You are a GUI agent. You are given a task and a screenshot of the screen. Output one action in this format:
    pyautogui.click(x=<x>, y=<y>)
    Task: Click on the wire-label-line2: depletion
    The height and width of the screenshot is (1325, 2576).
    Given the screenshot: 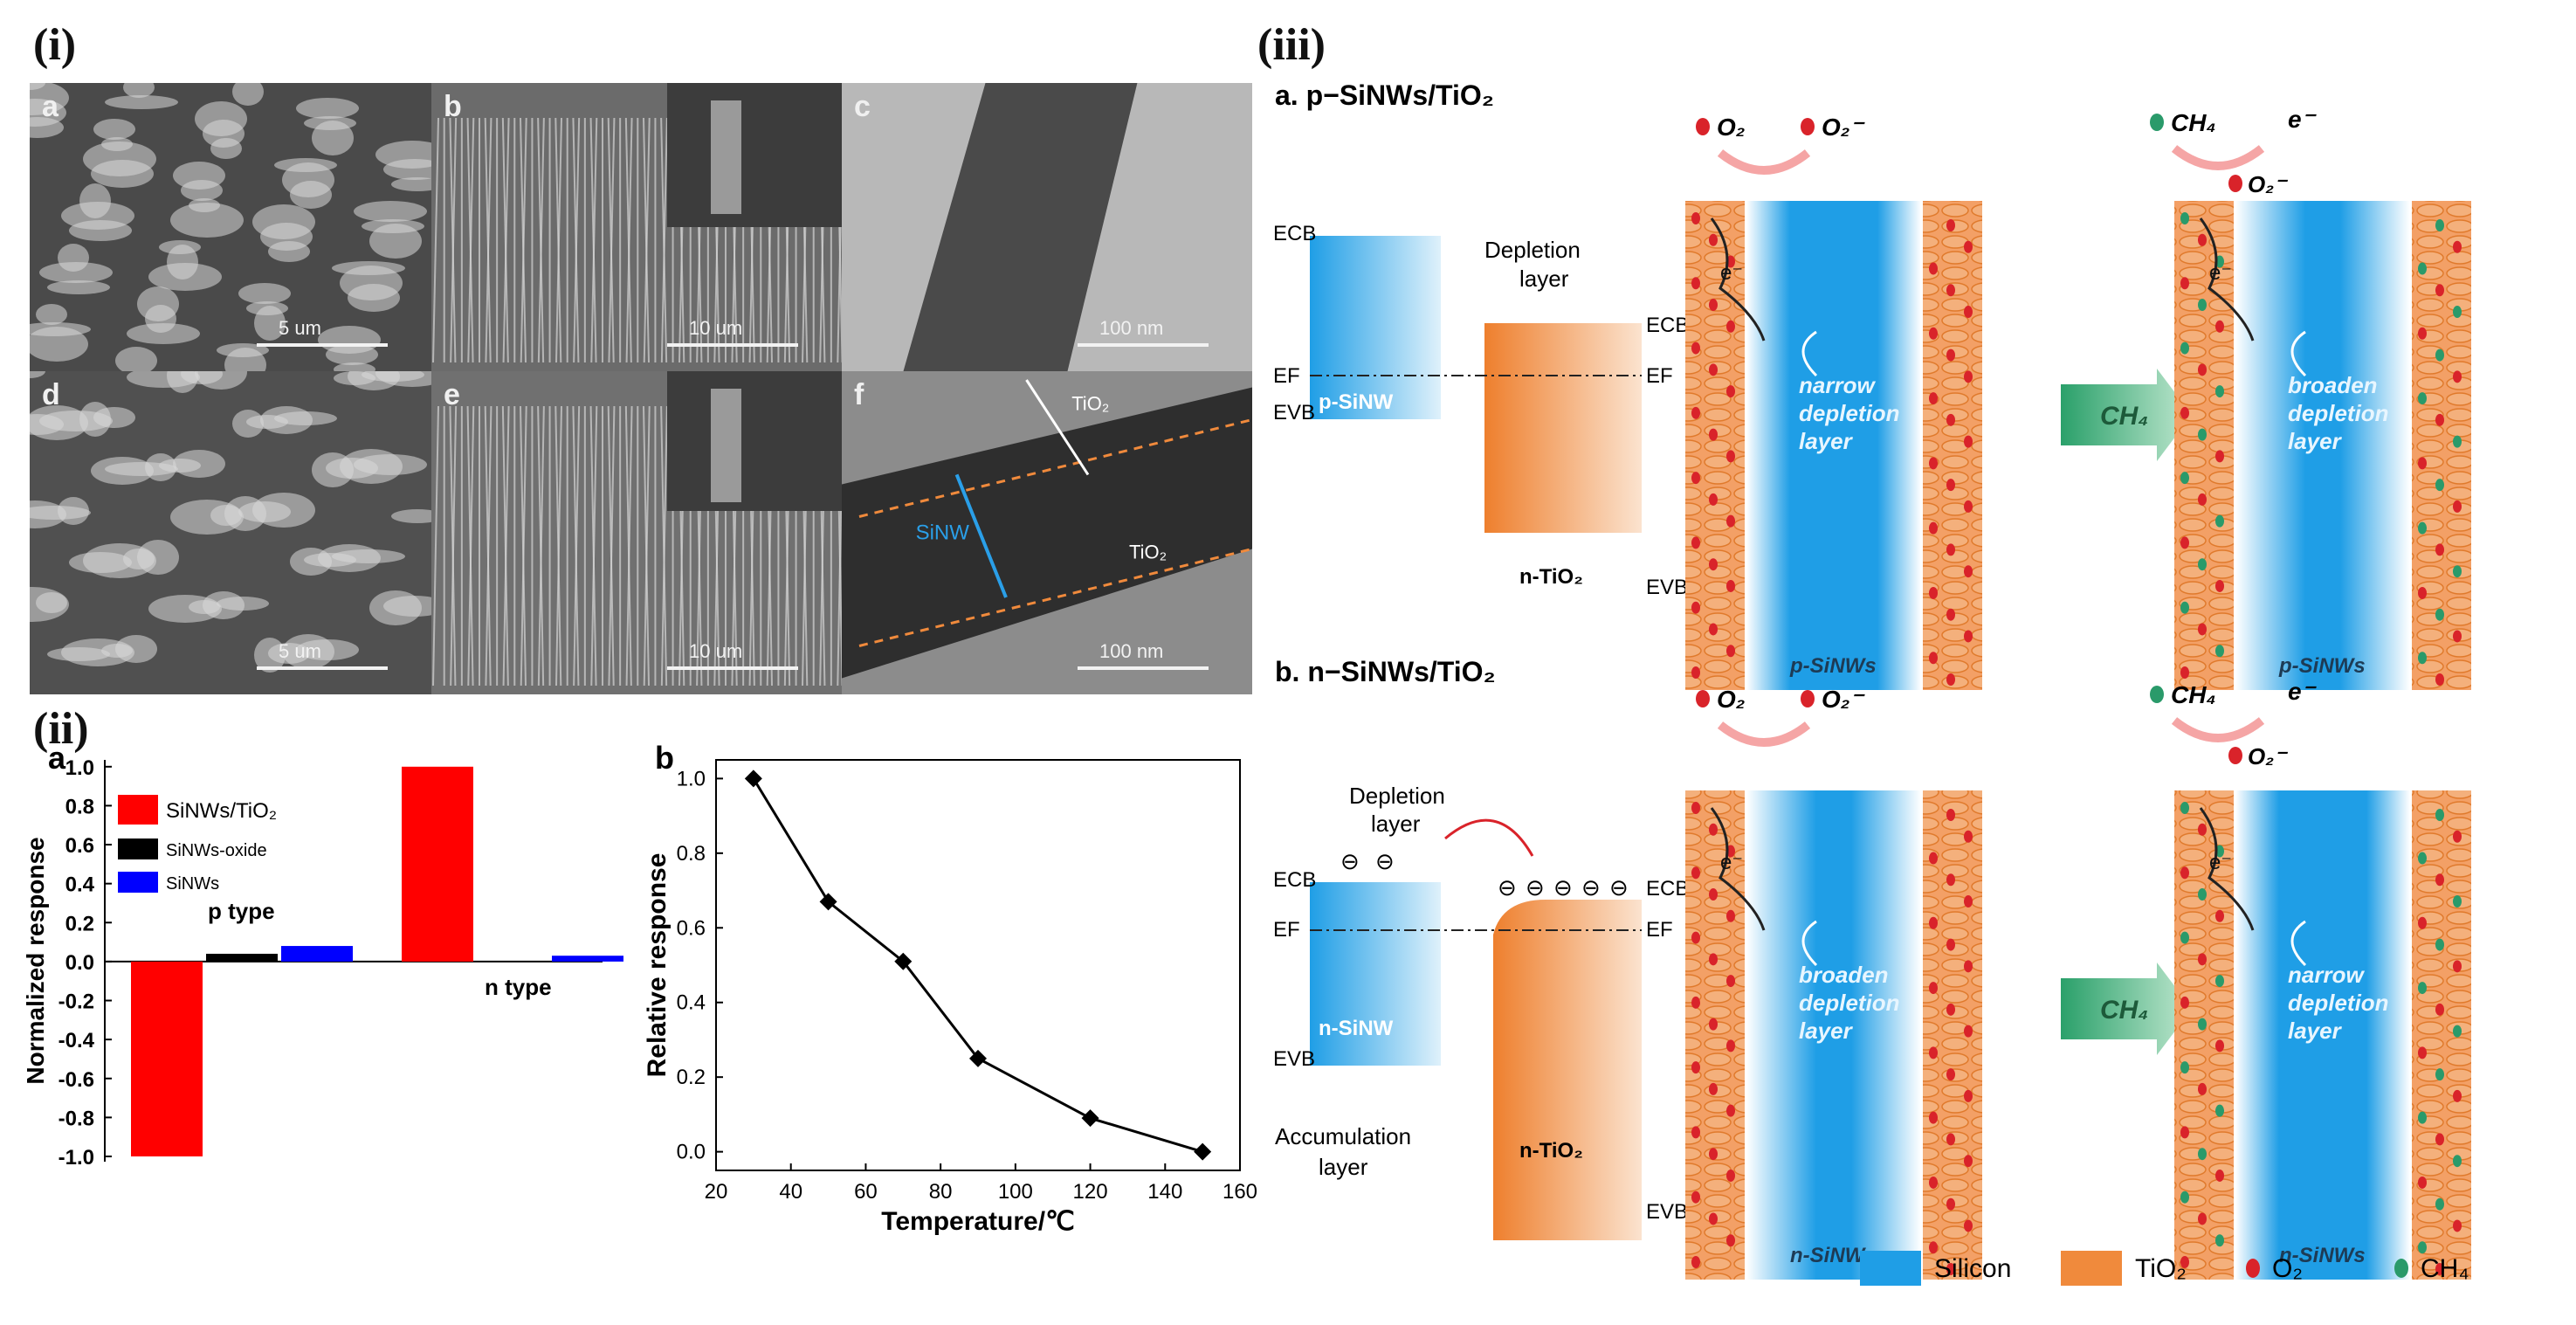 What is the action you would take?
    pyautogui.click(x=1849, y=1003)
    